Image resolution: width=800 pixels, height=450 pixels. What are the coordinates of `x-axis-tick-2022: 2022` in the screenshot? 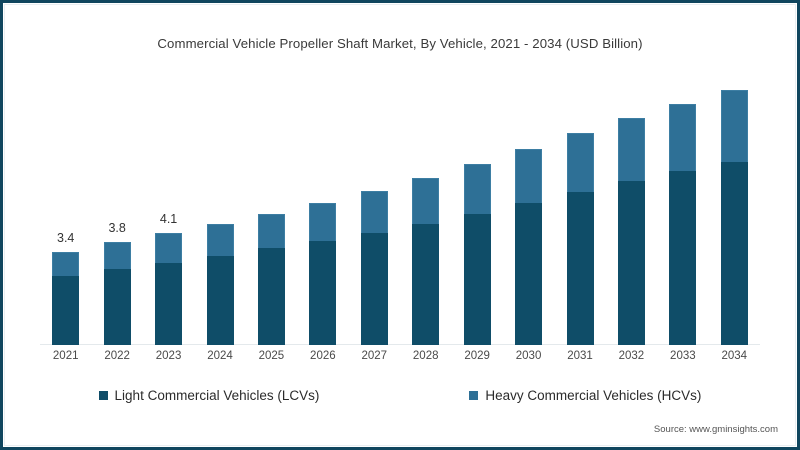 It's located at (117, 356).